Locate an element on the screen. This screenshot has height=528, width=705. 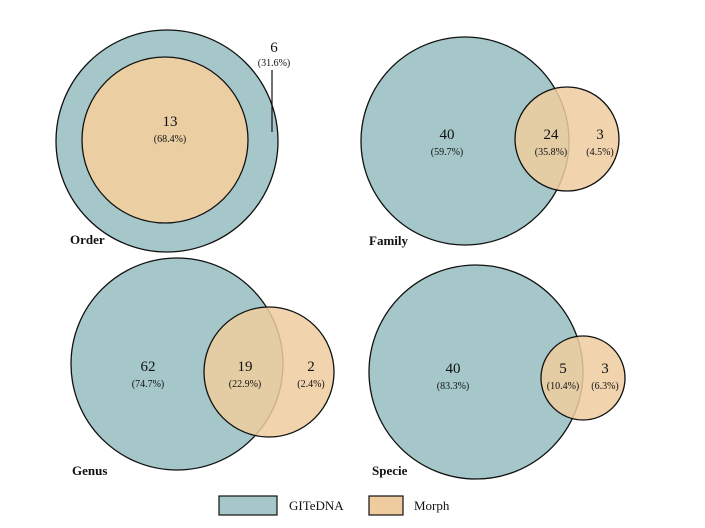
morph-only-pct-family: (4.5%) is located at coordinates (600, 152).